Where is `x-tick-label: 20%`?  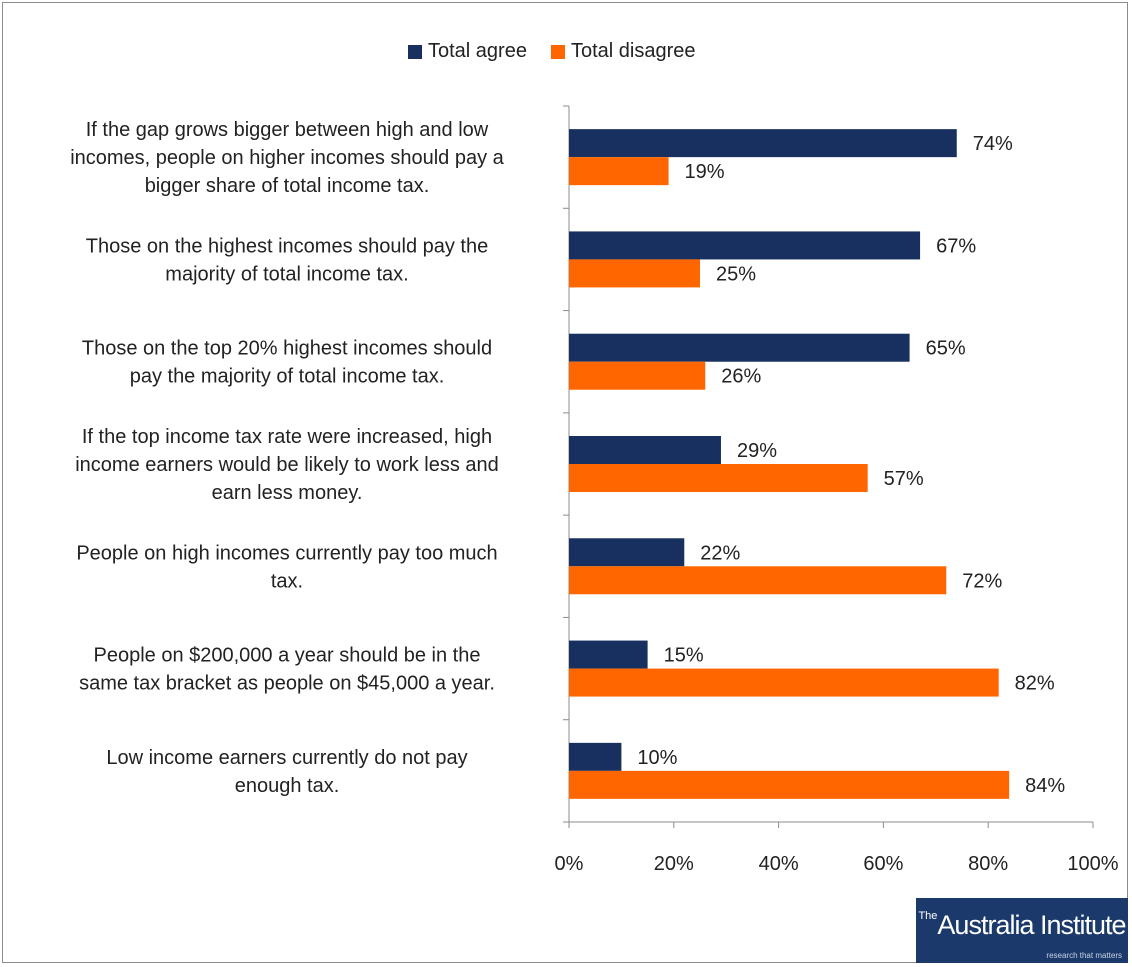
x-tick-label: 20% is located at coordinates (674, 864).